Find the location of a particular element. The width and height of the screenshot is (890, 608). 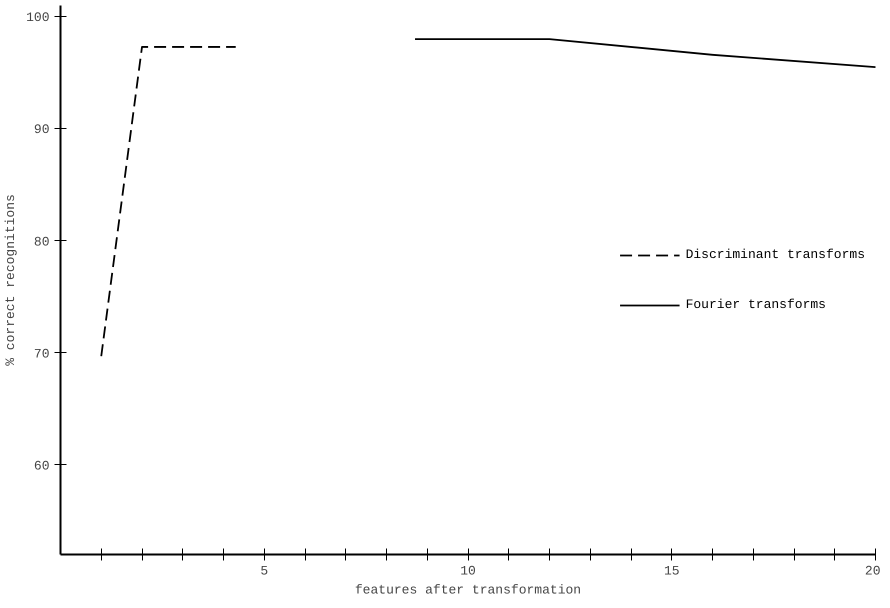

y-tick-label: 60 is located at coordinates (42, 466).